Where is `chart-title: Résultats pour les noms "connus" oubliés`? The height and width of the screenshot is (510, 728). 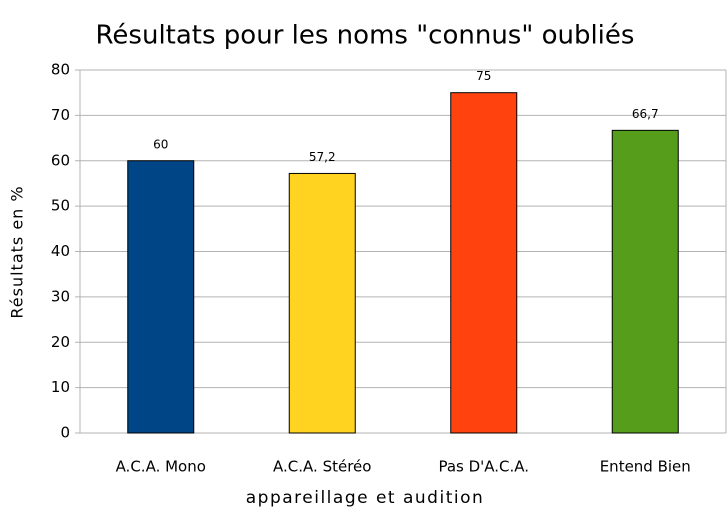
chart-title: Résultats pour les noms "connus" oubliés is located at coordinates (365, 36).